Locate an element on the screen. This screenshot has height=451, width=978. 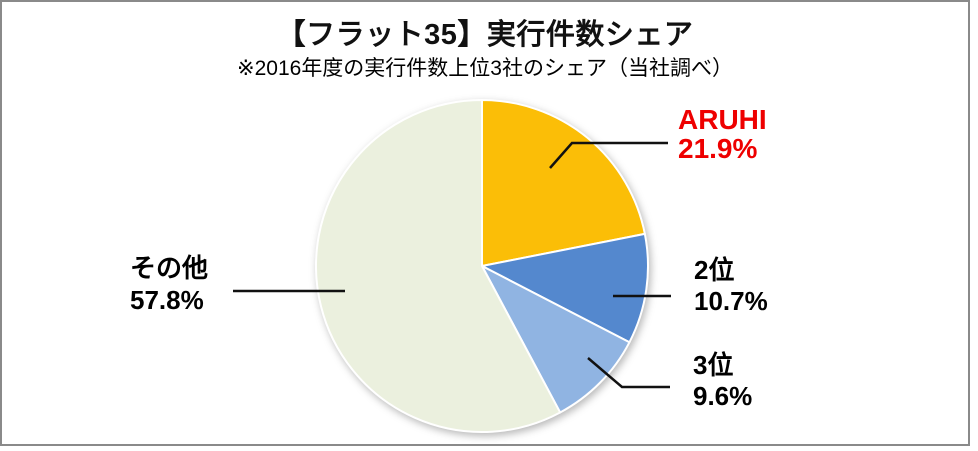
callout-rank3-label: 3位 is located at coordinates (713, 365).